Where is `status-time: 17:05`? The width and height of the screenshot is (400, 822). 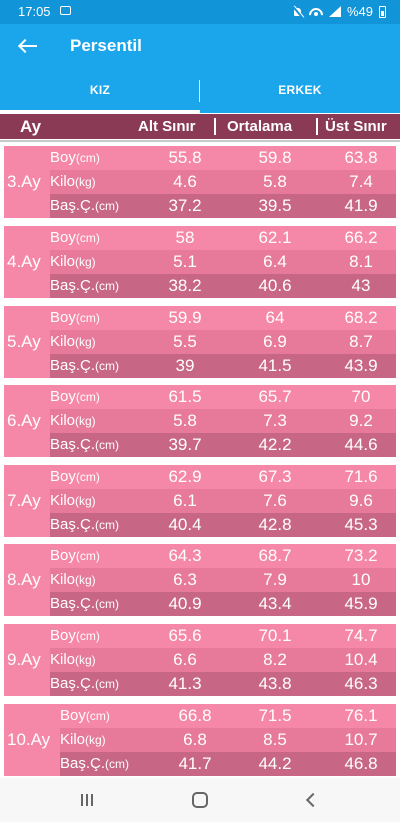
status-time: 17:05 is located at coordinates (34, 11).